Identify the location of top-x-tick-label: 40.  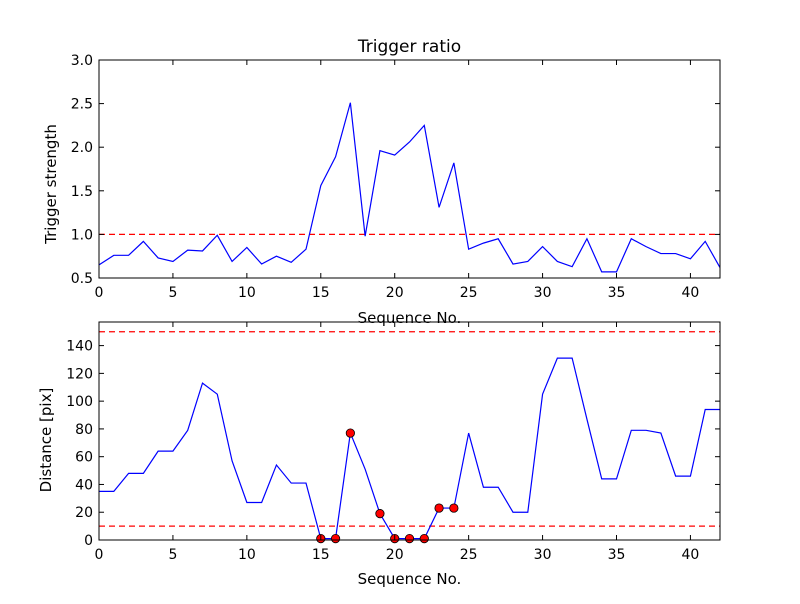
(691, 293).